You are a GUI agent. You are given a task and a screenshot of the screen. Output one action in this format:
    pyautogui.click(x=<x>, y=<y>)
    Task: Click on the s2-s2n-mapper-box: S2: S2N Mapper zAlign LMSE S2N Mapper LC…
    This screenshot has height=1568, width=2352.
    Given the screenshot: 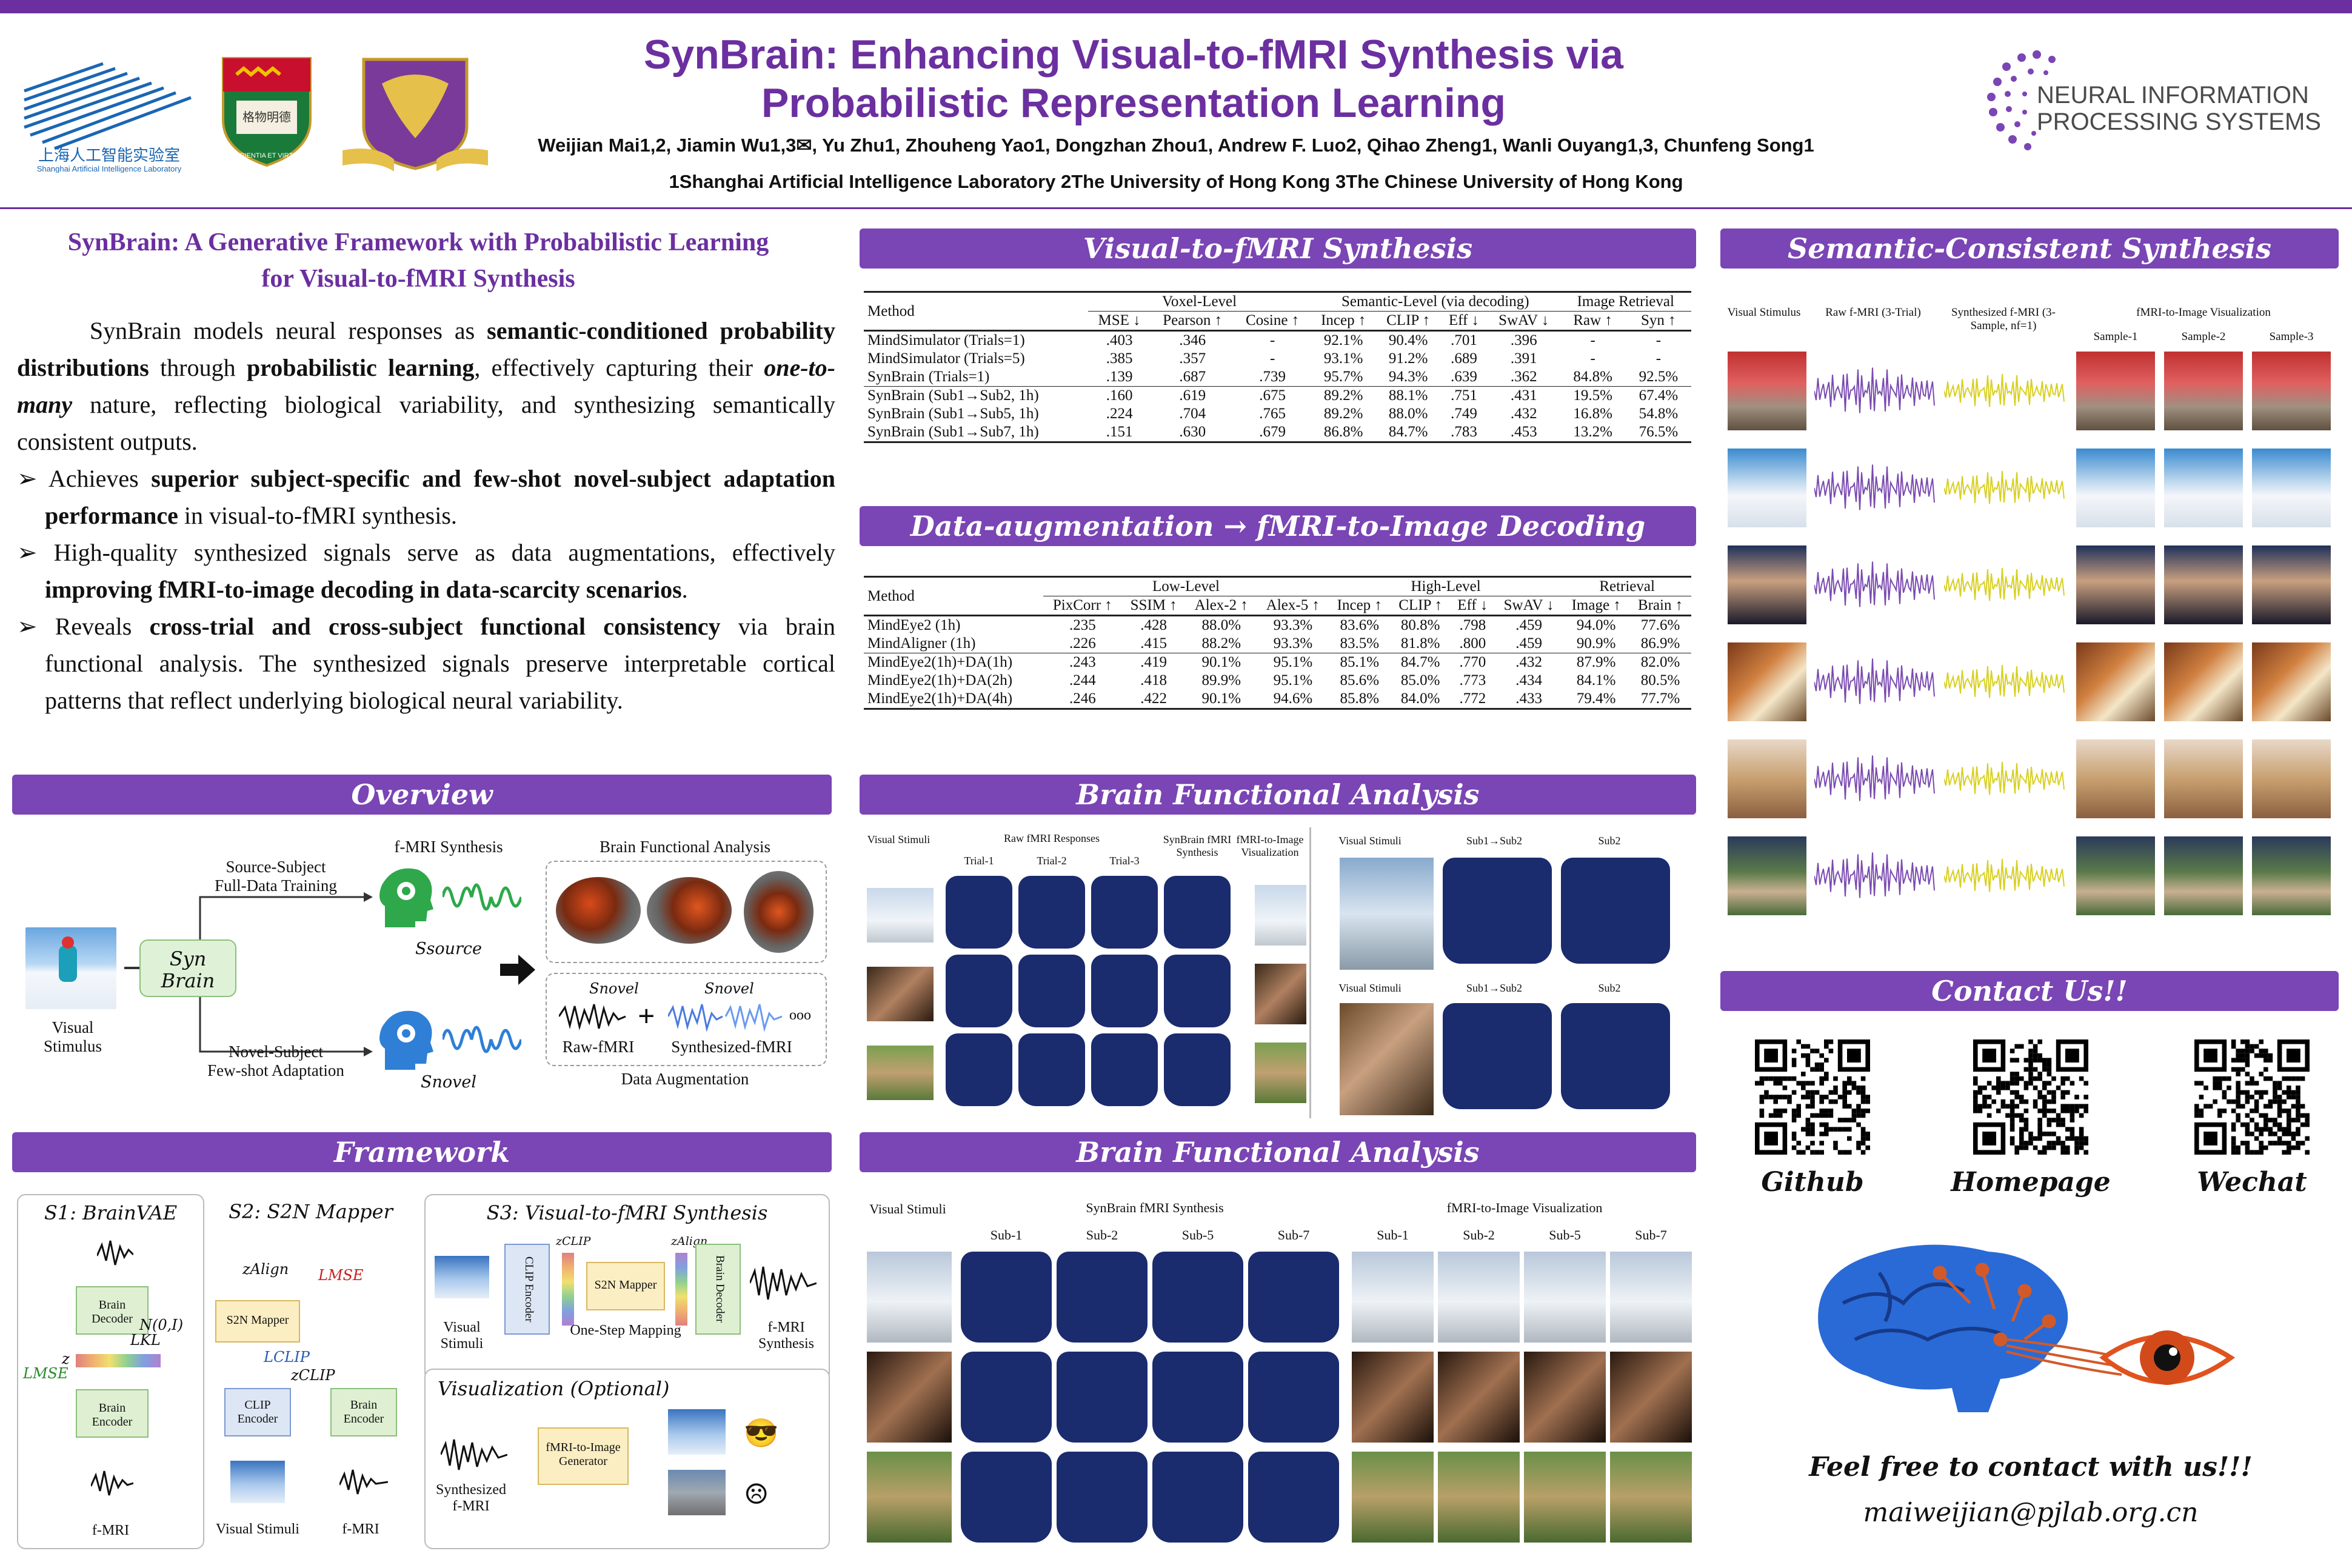 What is the action you would take?
    pyautogui.click(x=310, y=1370)
    